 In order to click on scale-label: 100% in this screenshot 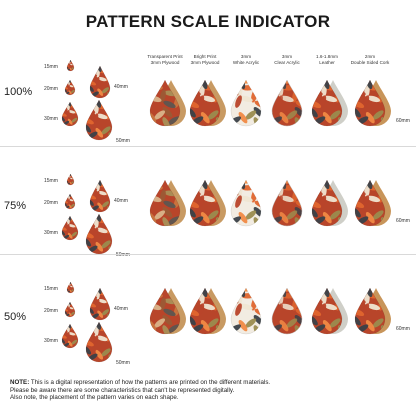, I will do `click(18, 92)`.